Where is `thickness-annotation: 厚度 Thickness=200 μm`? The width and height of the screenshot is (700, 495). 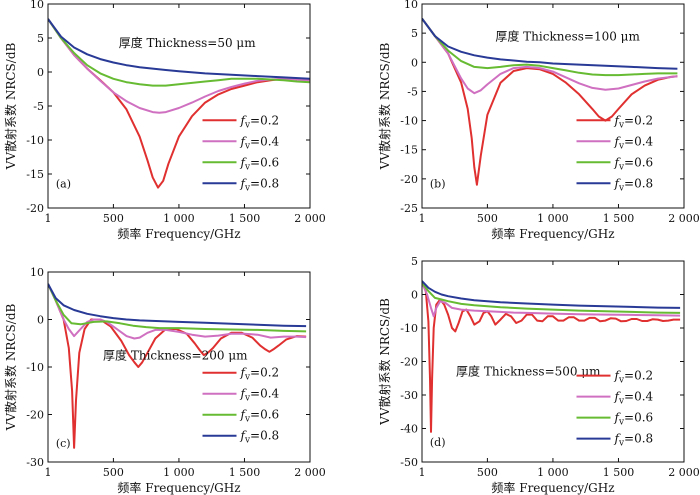 thickness-annotation: 厚度 Thickness=200 μm is located at coordinates (175, 354).